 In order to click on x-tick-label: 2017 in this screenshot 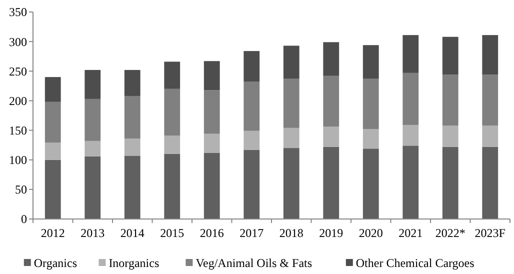, I will do `click(252, 233)`.